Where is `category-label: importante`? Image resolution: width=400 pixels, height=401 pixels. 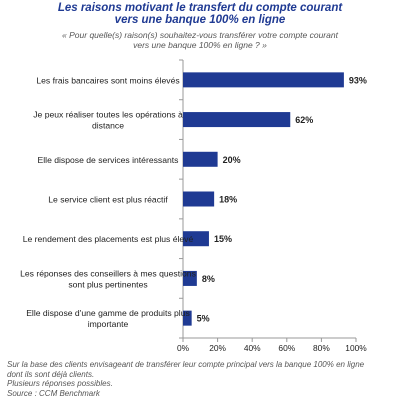
category-label: importante is located at coordinates (108, 324).